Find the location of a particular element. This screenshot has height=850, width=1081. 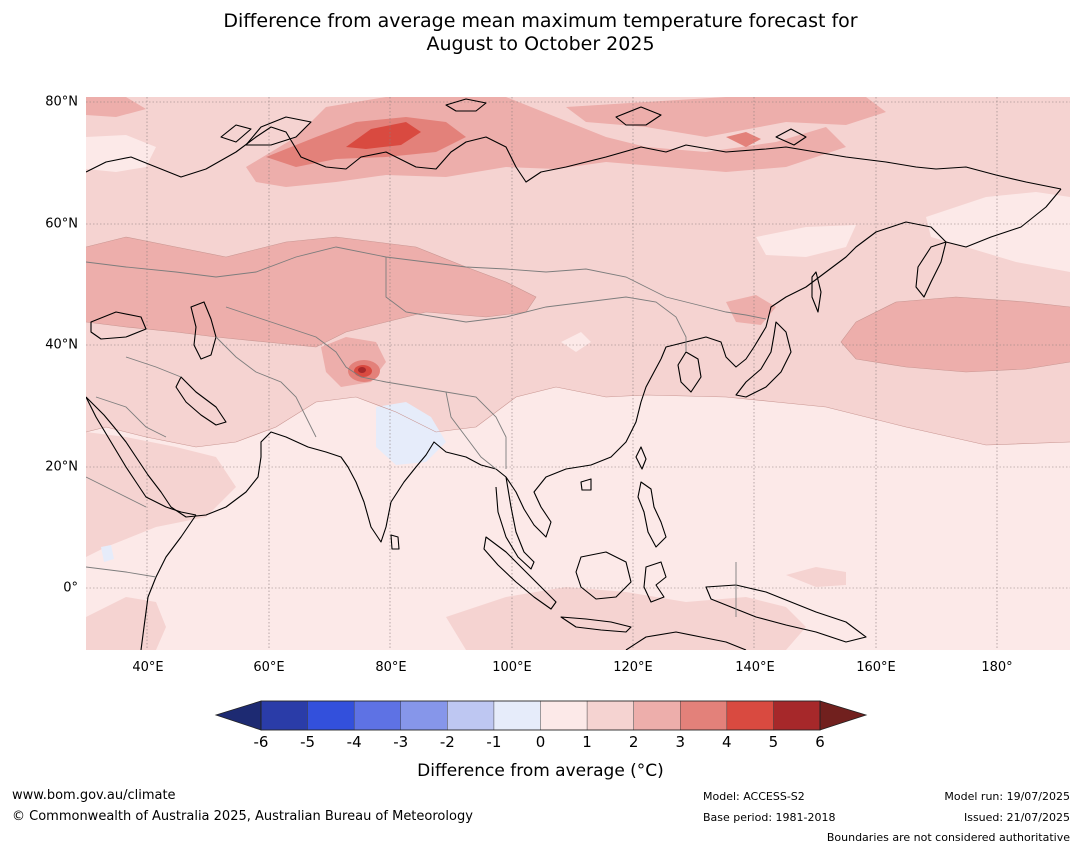

colorbar-label: Difference from average (°C) is located at coordinates (540, 771).